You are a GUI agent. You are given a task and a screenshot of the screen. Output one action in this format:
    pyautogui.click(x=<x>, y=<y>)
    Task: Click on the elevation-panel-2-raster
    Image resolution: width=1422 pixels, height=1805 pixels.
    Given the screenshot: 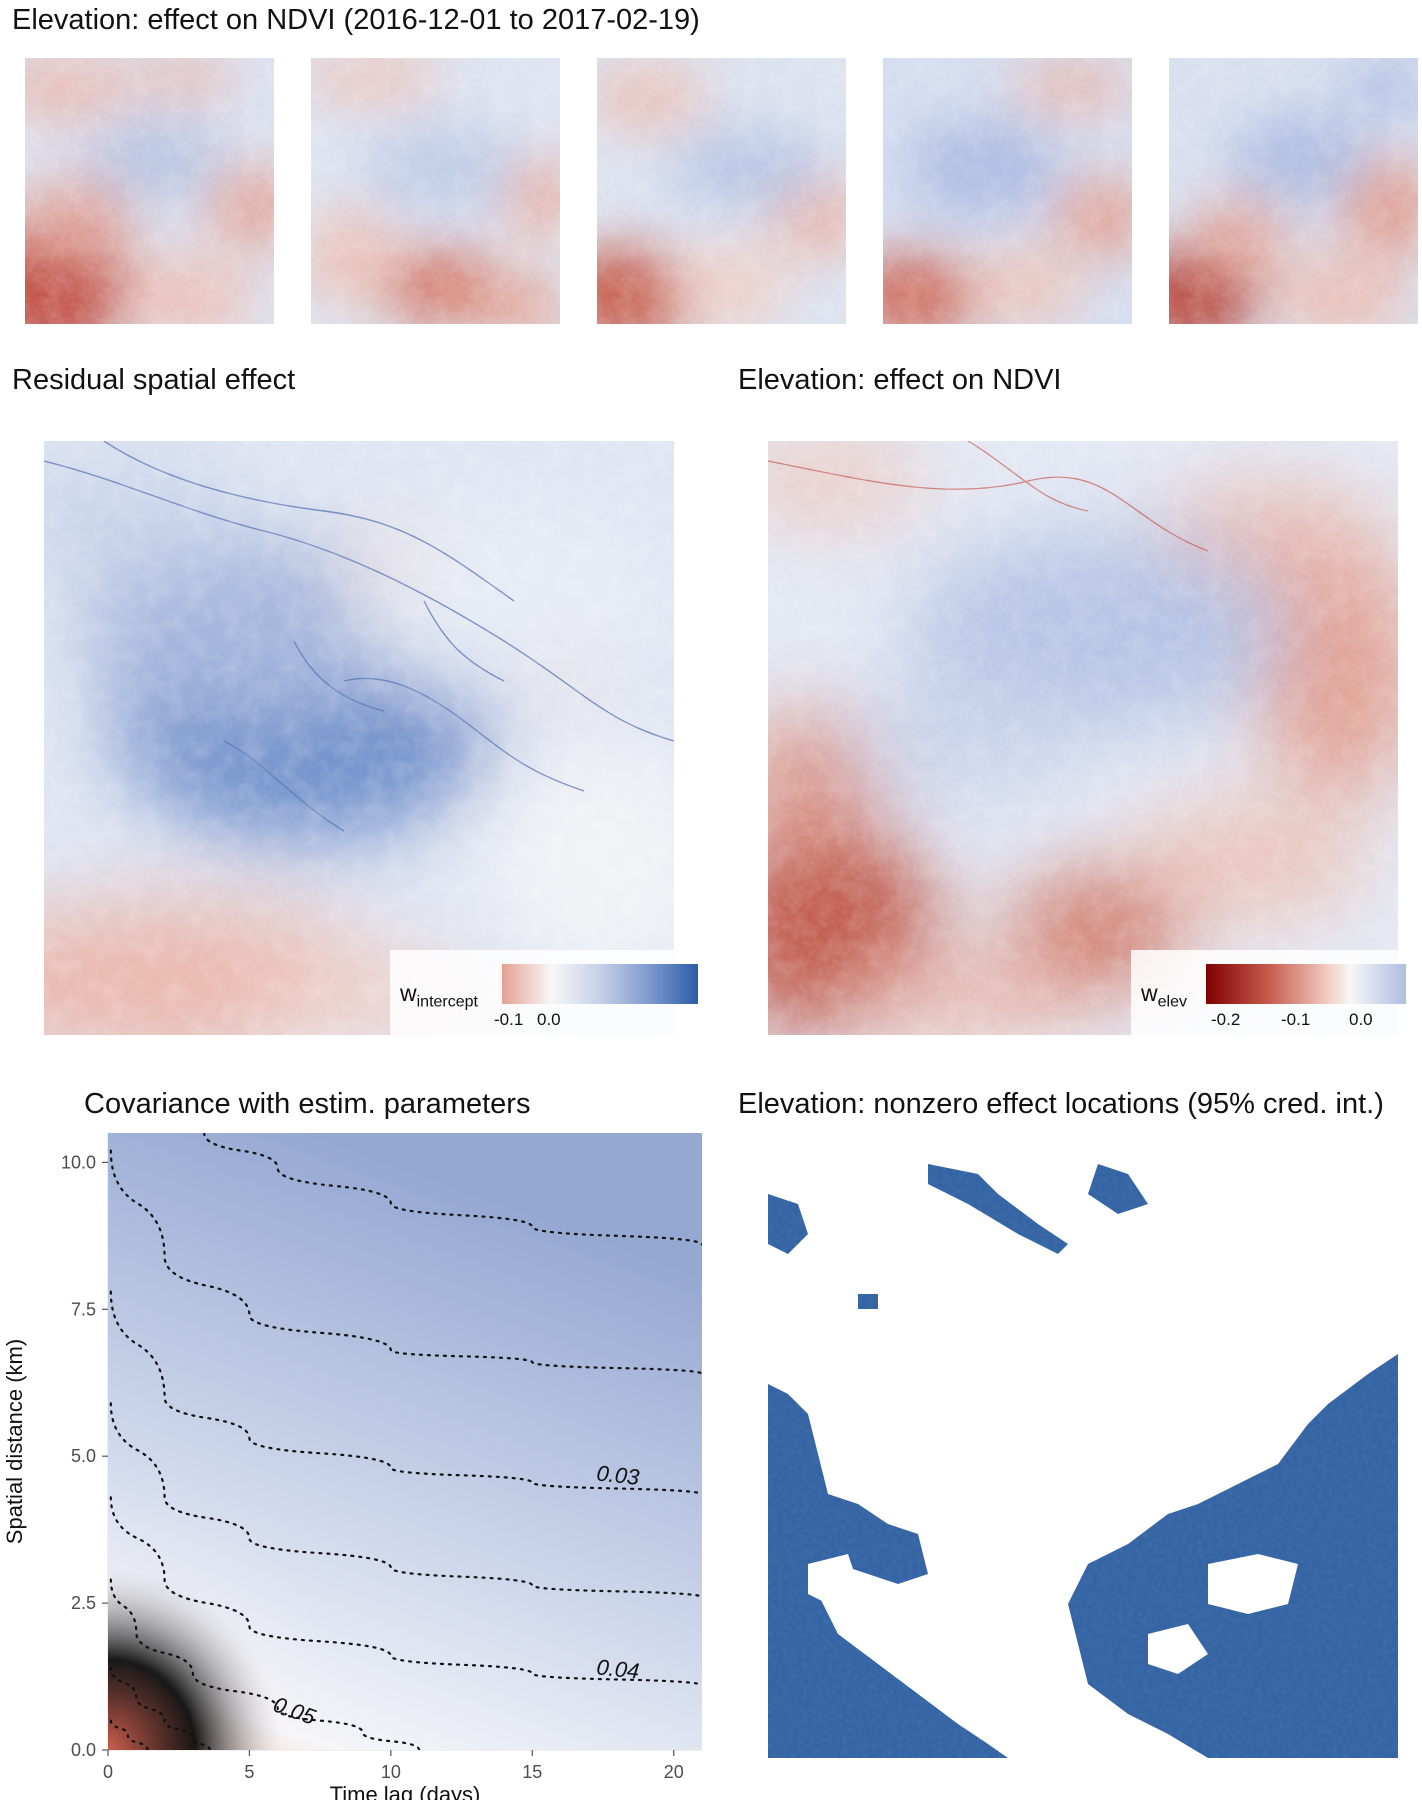 What is the action you would take?
    pyautogui.click(x=435, y=191)
    